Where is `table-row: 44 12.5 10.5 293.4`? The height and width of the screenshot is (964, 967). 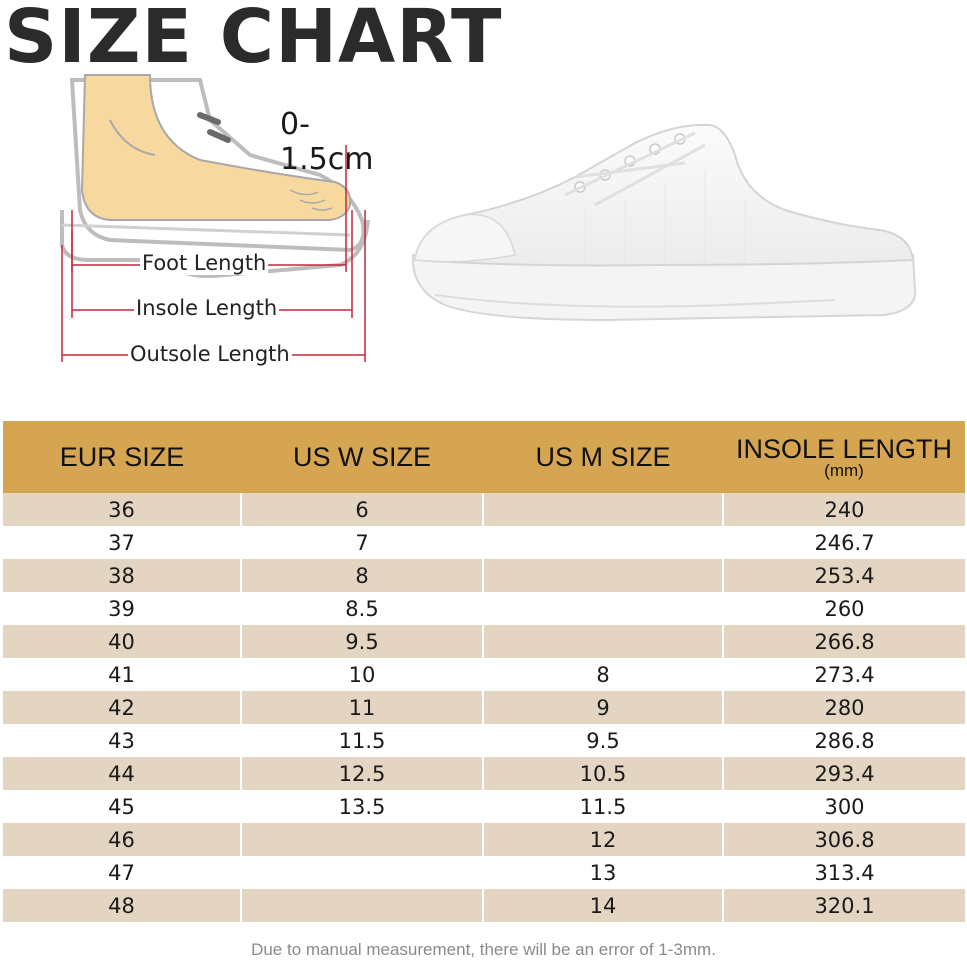 table-row: 44 12.5 10.5 293.4 is located at coordinates (484, 773).